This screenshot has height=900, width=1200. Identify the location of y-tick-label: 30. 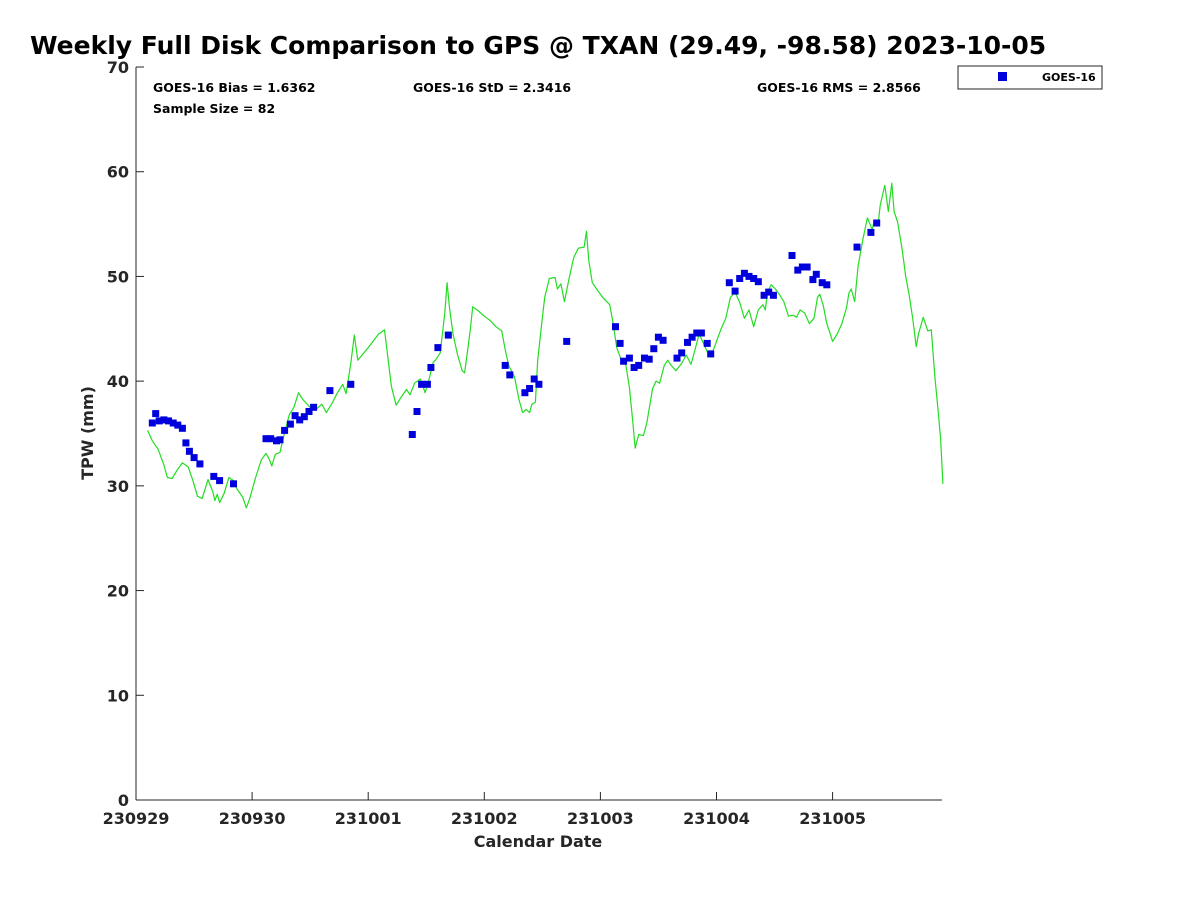
(118, 486).